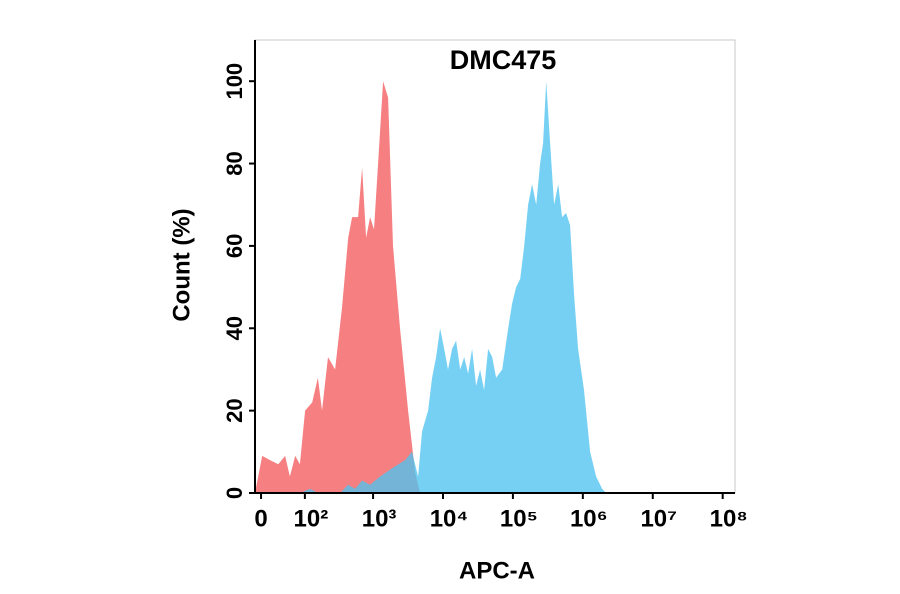 The width and height of the screenshot is (900, 594). Describe the element at coordinates (449, 518) in the screenshot. I see `x-tick-label: 10⁴` at that location.